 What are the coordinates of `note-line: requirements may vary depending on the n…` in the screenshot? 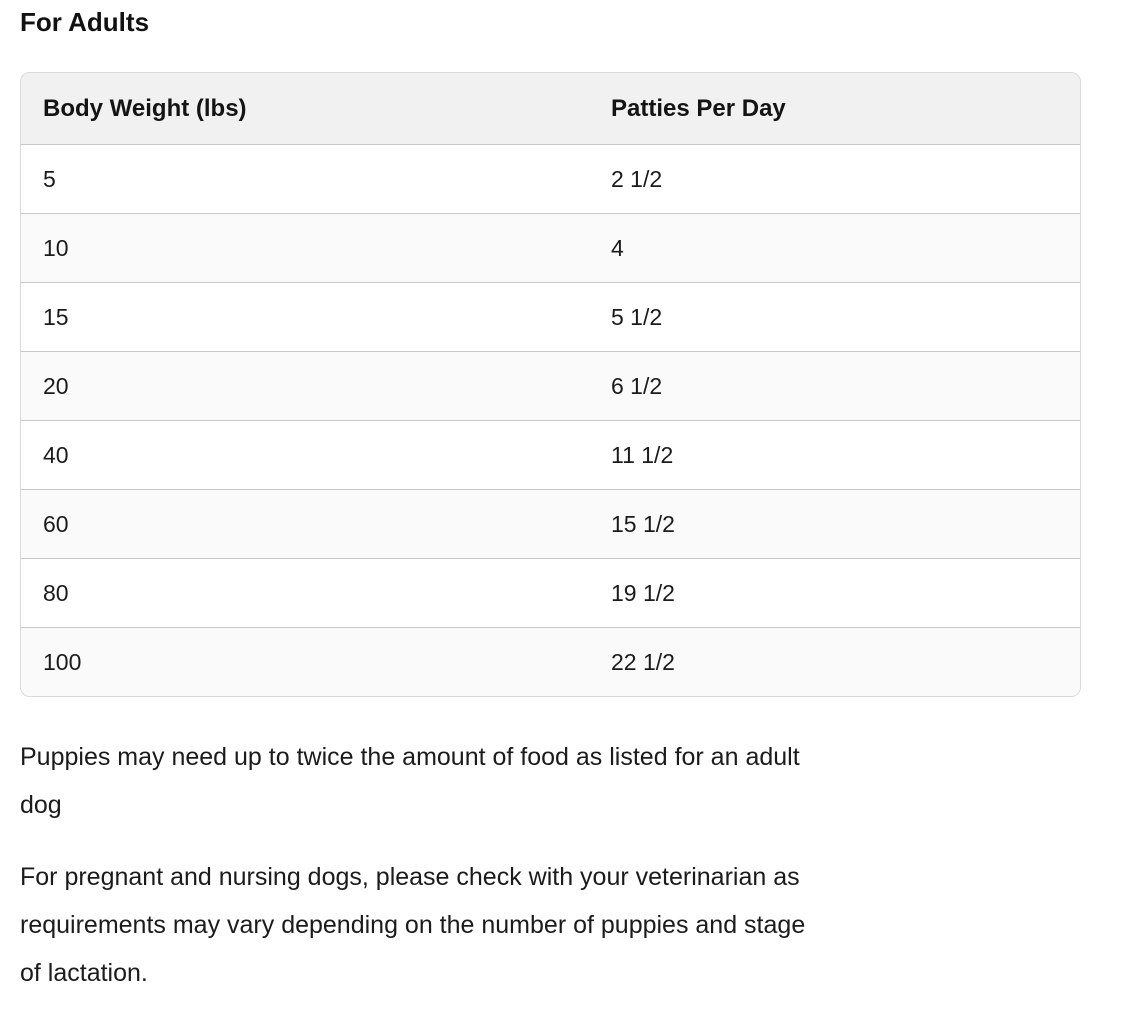 It's located at (413, 925).